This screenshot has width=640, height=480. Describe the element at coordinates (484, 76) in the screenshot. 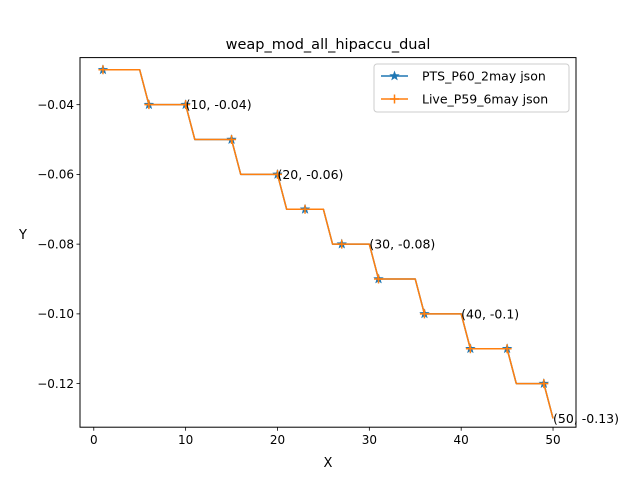

I see `legend-label-1: PTS_P60_2may json` at that location.